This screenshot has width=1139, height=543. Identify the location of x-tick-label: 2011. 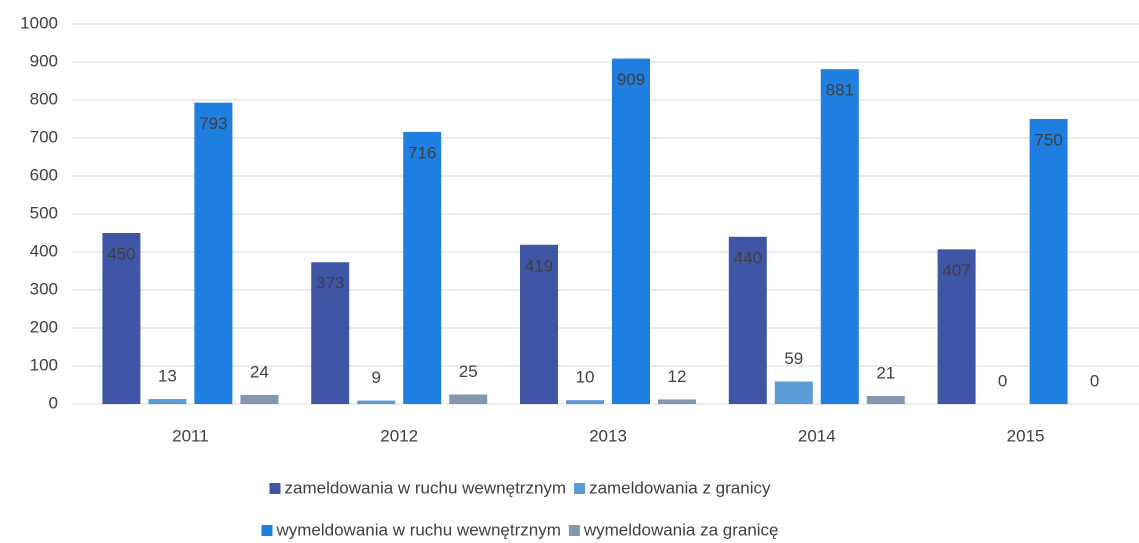
(190, 435).